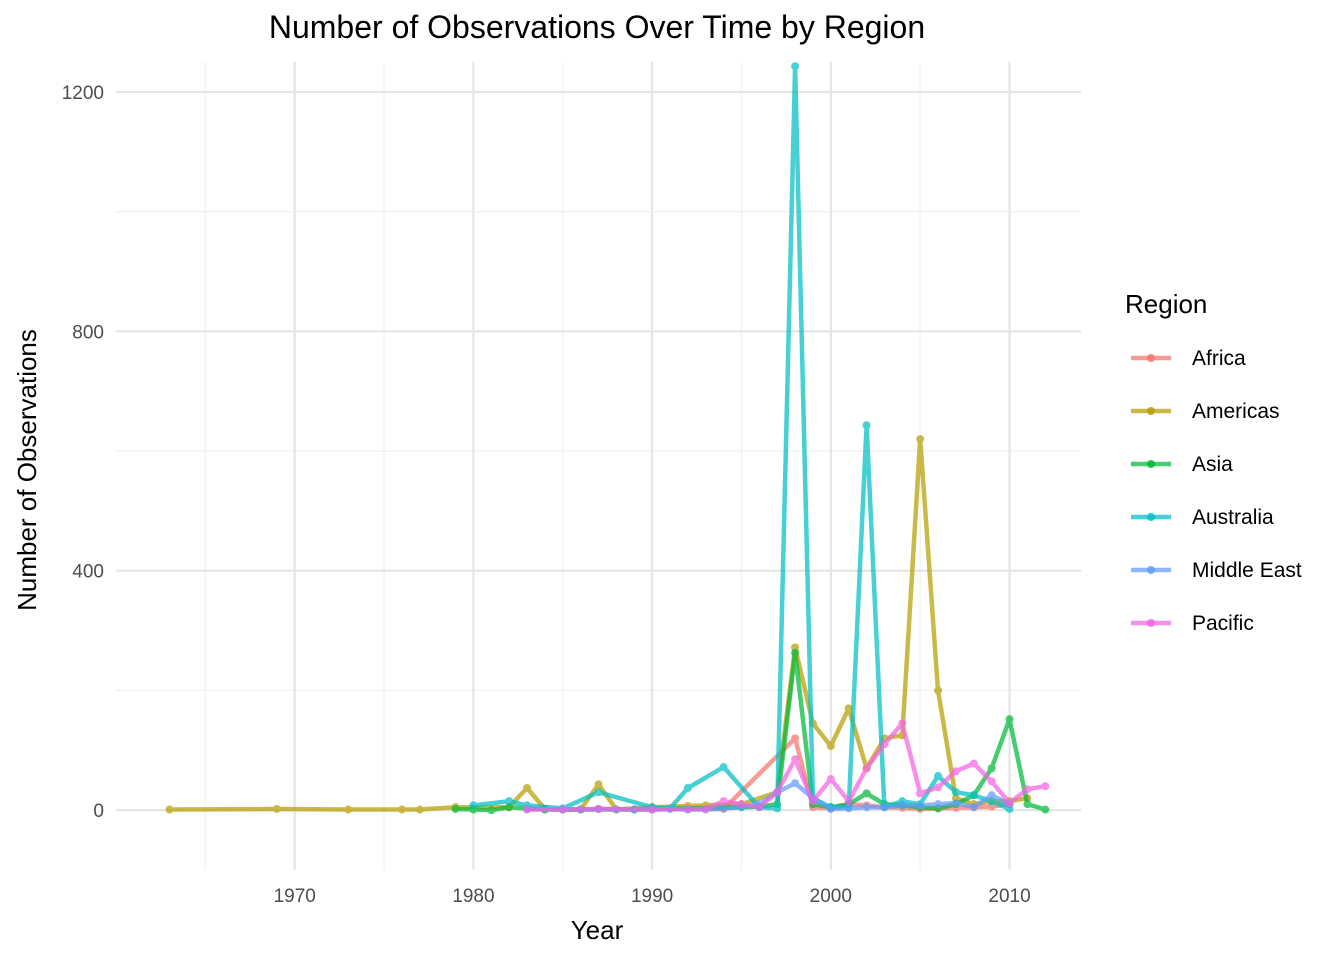 The height and width of the screenshot is (960, 1344). Describe the element at coordinates (1223, 623) in the screenshot. I see `legend-label: Pacific` at that location.